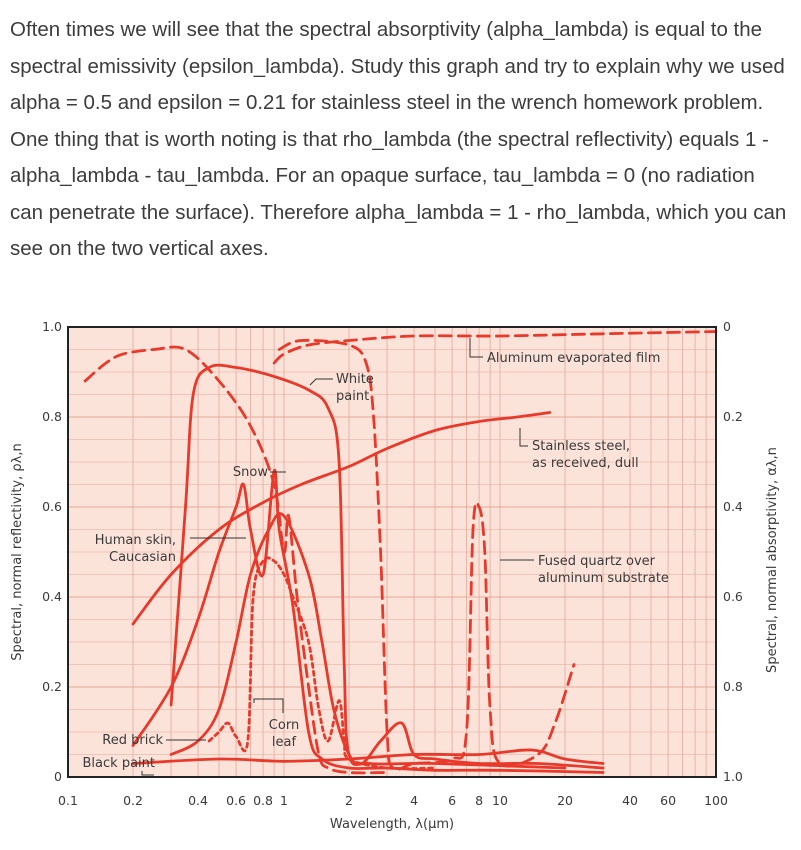 This screenshot has width=801, height=850. What do you see at coordinates (565, 800) in the screenshot?
I see `x-tick-label: 20` at bounding box center [565, 800].